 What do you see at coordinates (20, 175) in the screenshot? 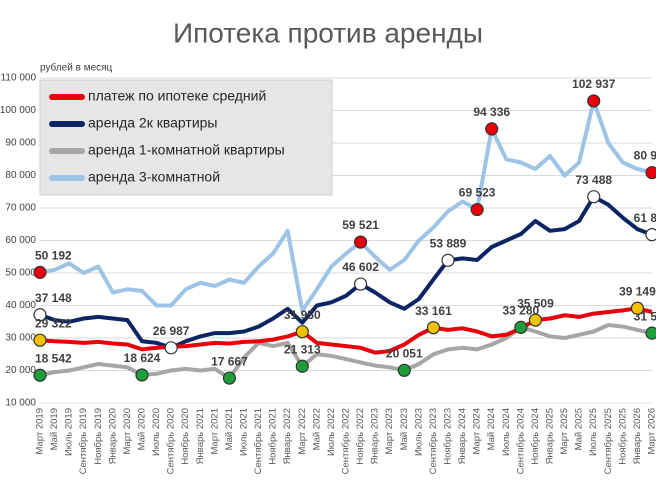
I see `y-tick-label: 80 000` at bounding box center [20, 175].